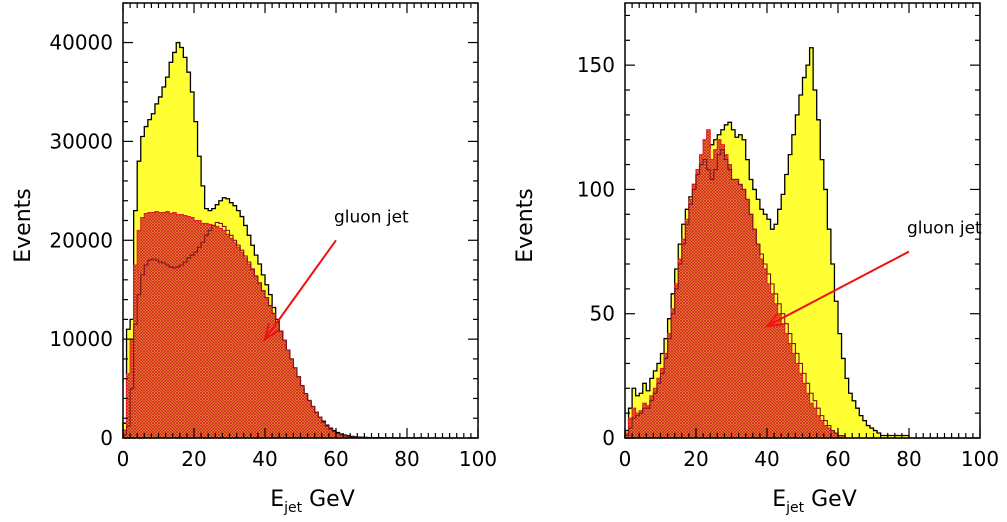 The image size is (1007, 522). Describe the element at coordinates (81, 43) in the screenshot. I see `y-tick-label: 40000` at that location.